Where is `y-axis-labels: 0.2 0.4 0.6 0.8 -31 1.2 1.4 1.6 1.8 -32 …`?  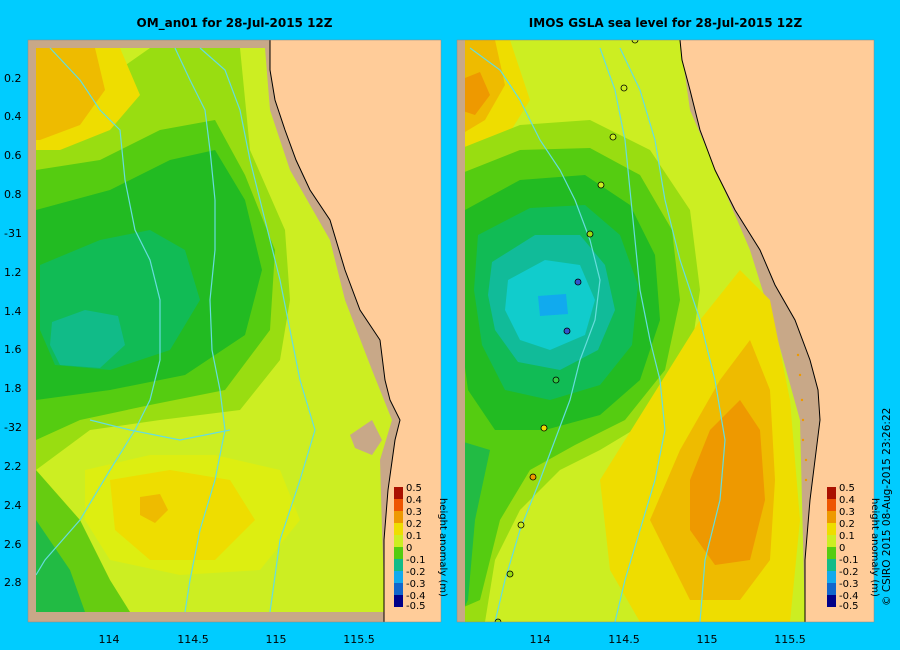 y-axis-labels: 0.2 0.4 0.6 0.8 -31 1.2 1.4 1.6 1.8 -32 … is located at coordinates (13, 330).